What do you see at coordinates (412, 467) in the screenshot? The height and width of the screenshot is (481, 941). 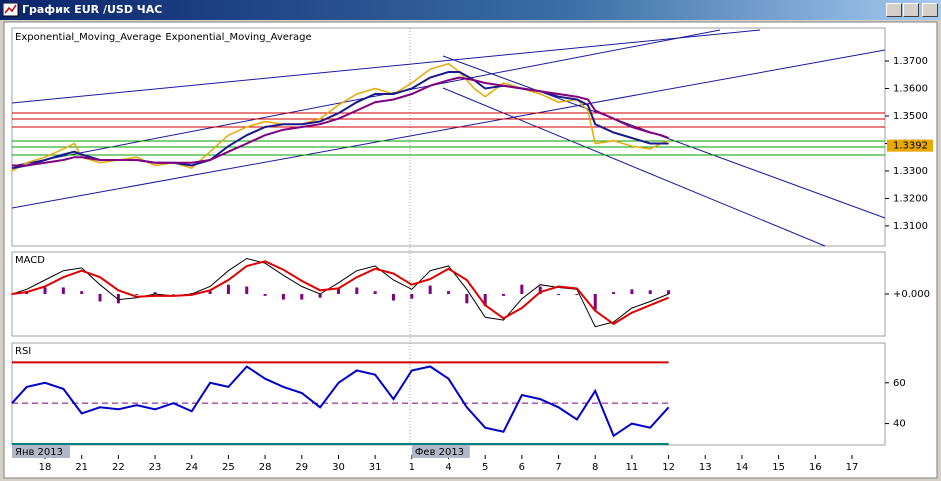 I see `x-tick-label: 1` at bounding box center [412, 467].